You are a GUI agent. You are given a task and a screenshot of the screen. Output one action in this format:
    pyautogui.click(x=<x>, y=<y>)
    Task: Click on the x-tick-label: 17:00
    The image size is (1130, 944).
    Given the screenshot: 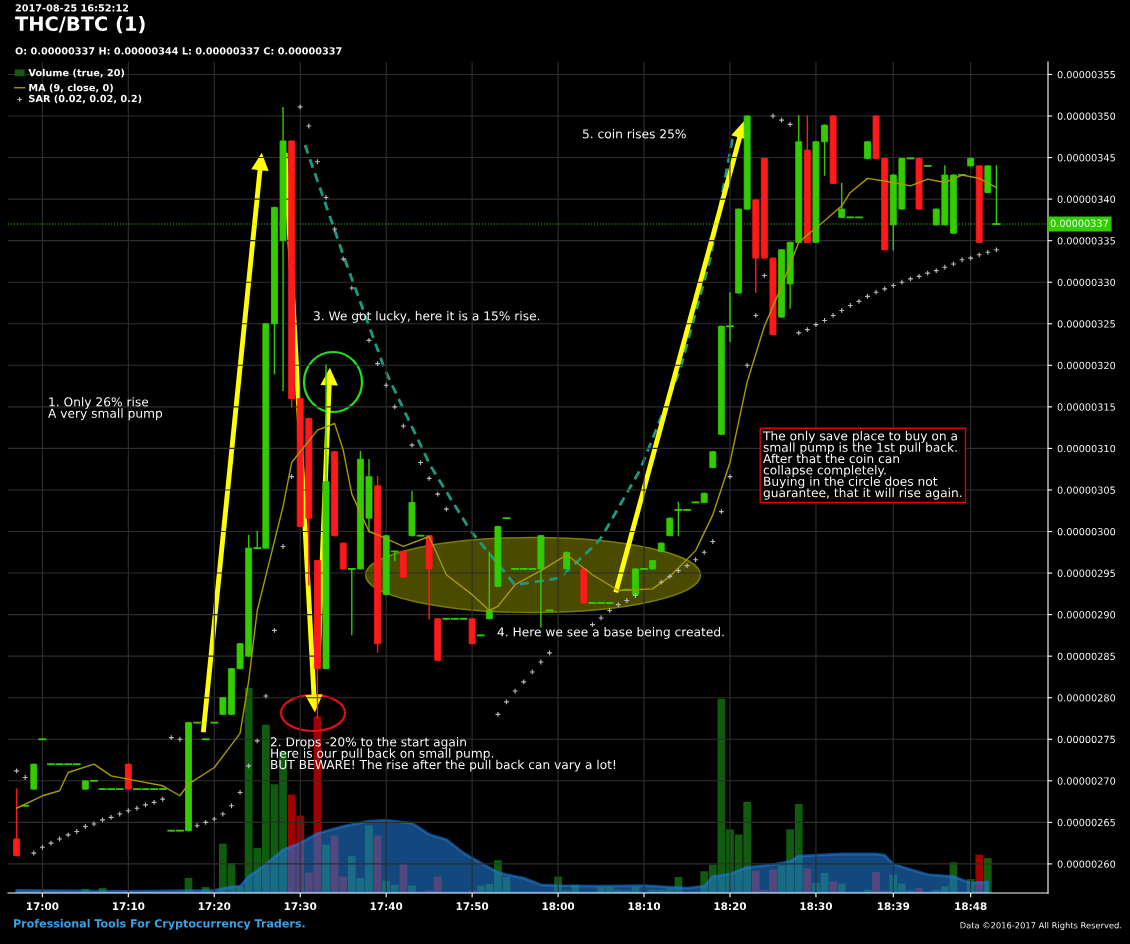 What is the action you would take?
    pyautogui.click(x=42, y=906)
    